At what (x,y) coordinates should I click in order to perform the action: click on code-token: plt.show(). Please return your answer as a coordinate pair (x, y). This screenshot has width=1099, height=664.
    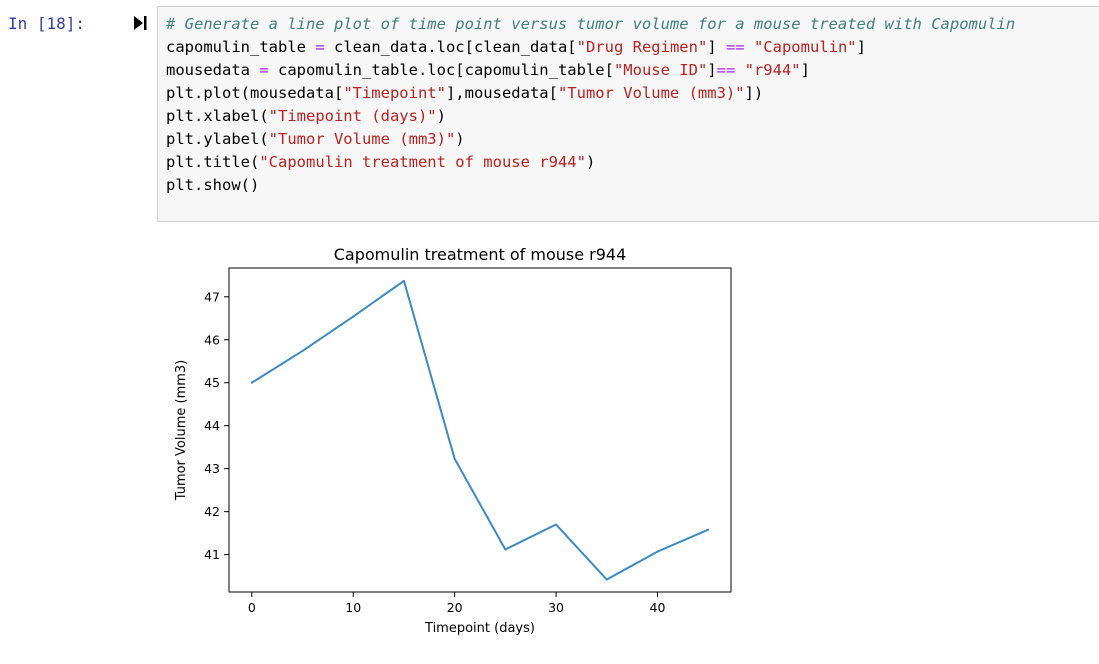
    Looking at the image, I should click on (213, 185).